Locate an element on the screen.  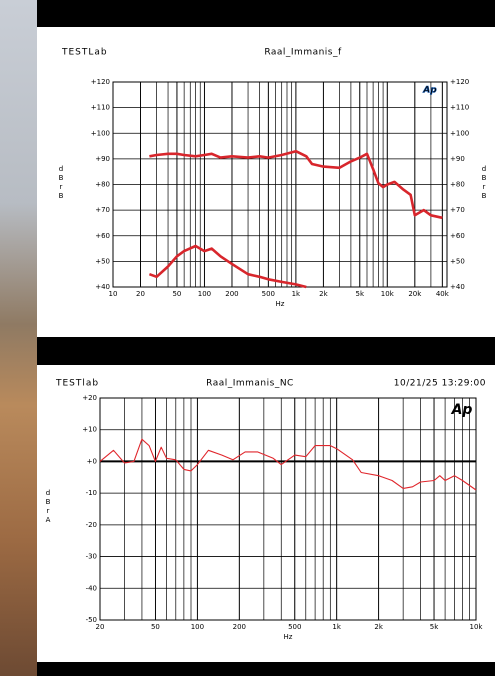
y-tick-label: +10 is located at coordinates (89, 430).